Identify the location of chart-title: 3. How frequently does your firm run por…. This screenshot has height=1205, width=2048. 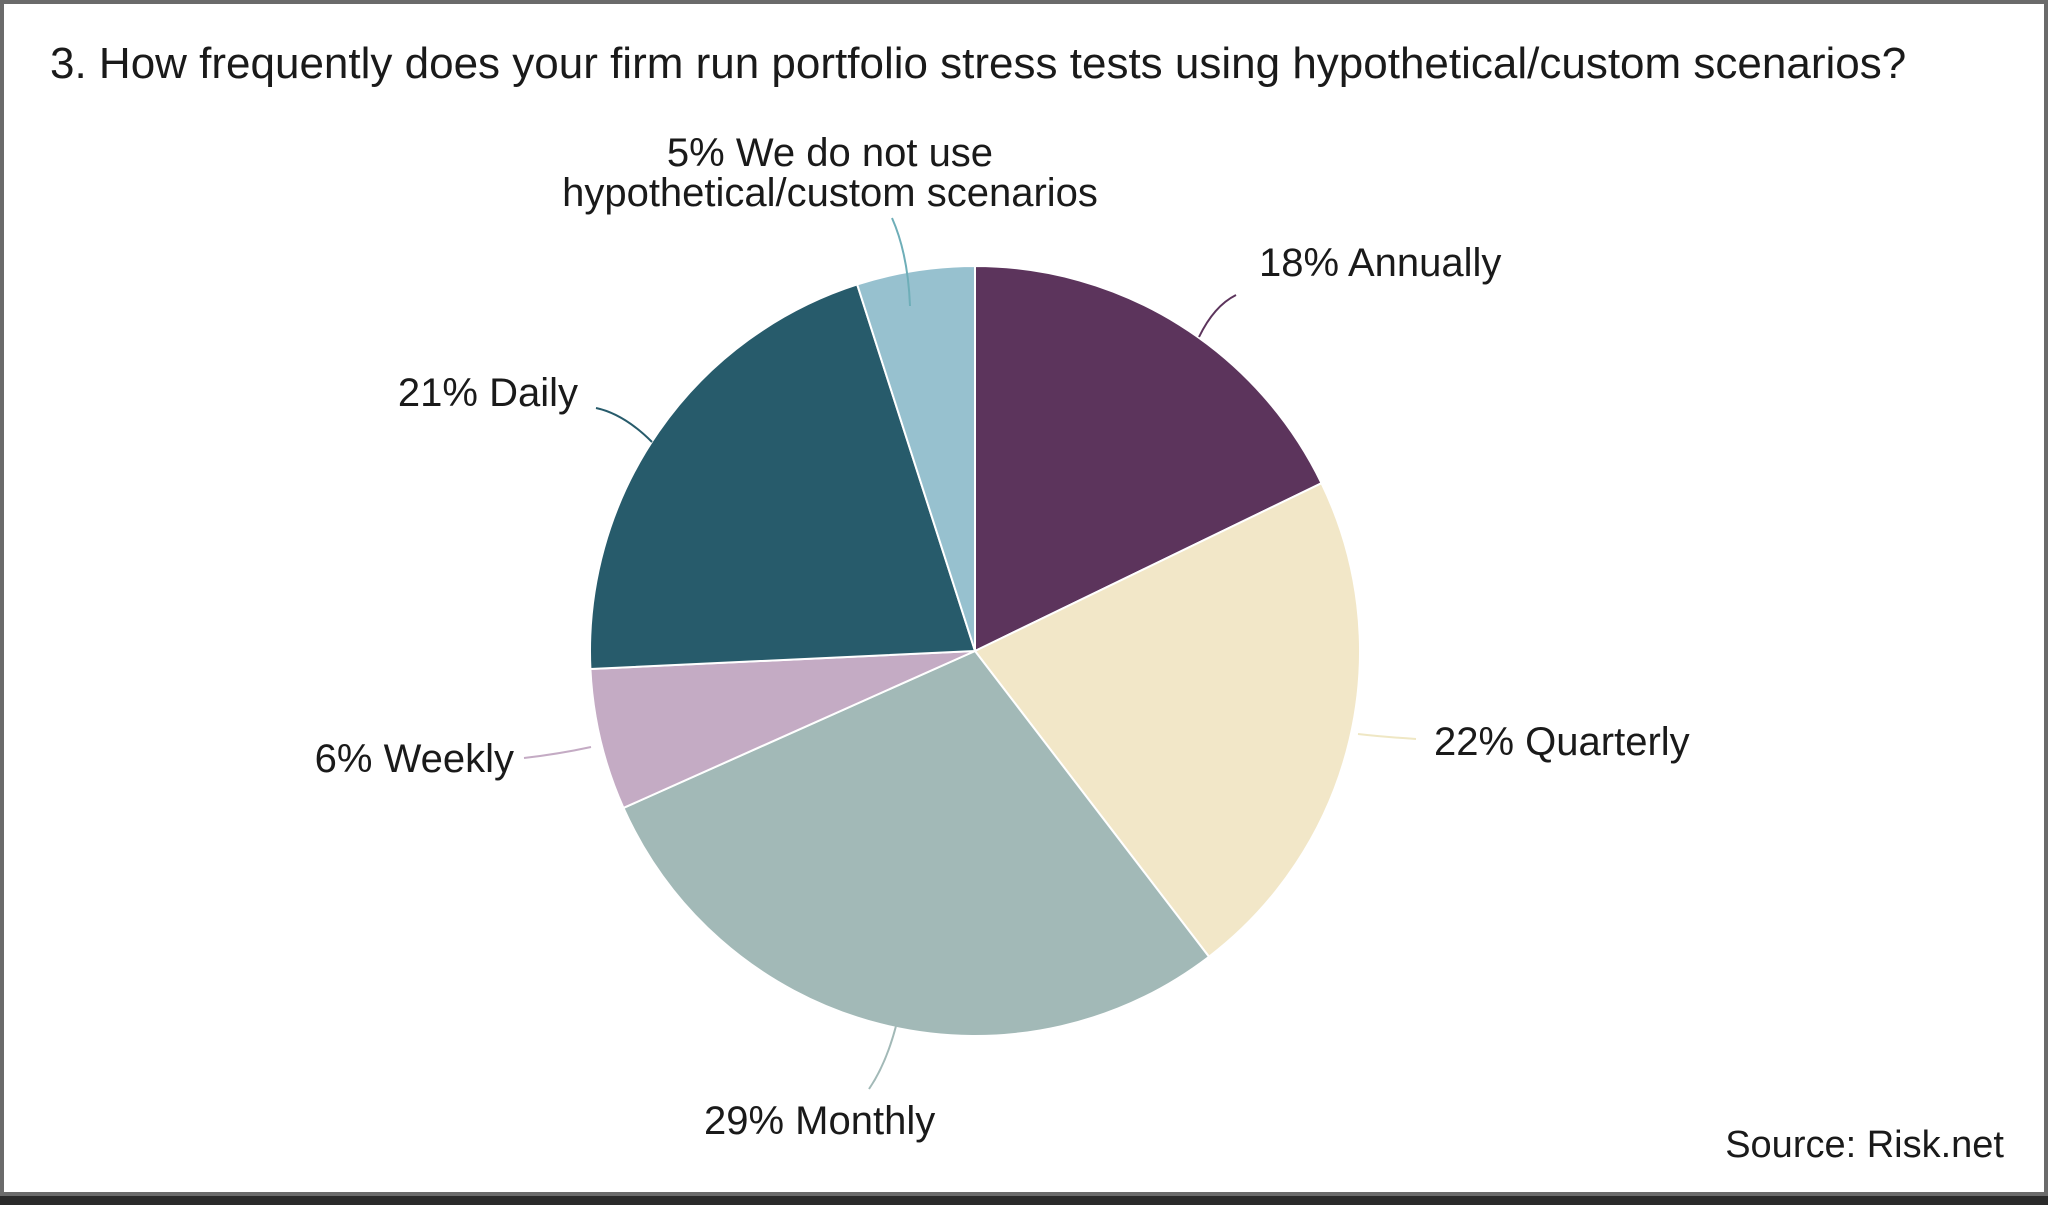
(978, 63).